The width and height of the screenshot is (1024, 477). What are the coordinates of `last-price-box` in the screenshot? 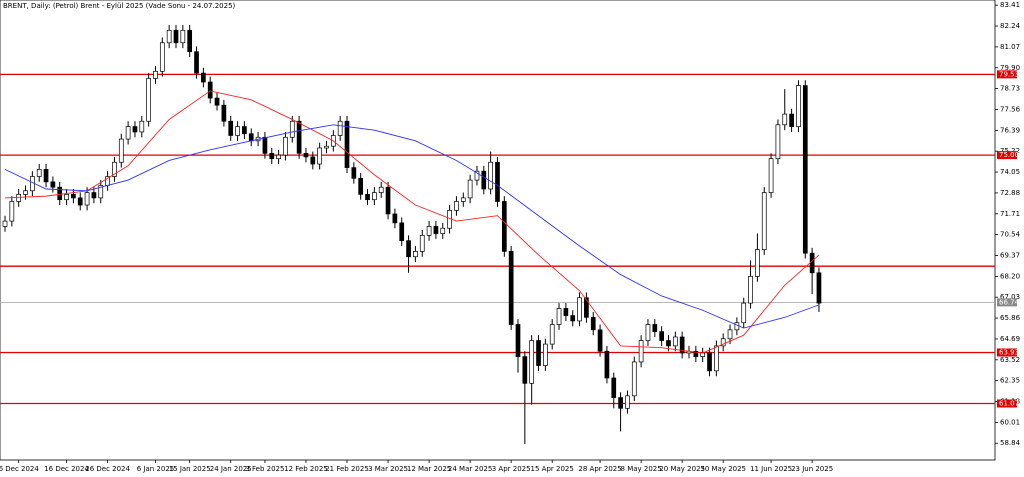 It's located at (1007, 302).